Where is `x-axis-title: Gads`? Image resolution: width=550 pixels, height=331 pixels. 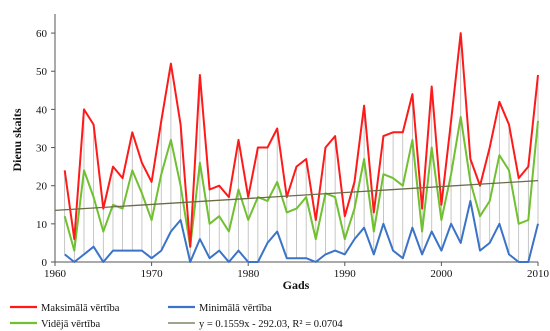
x-axis-title: Gads is located at coordinates (296, 285).